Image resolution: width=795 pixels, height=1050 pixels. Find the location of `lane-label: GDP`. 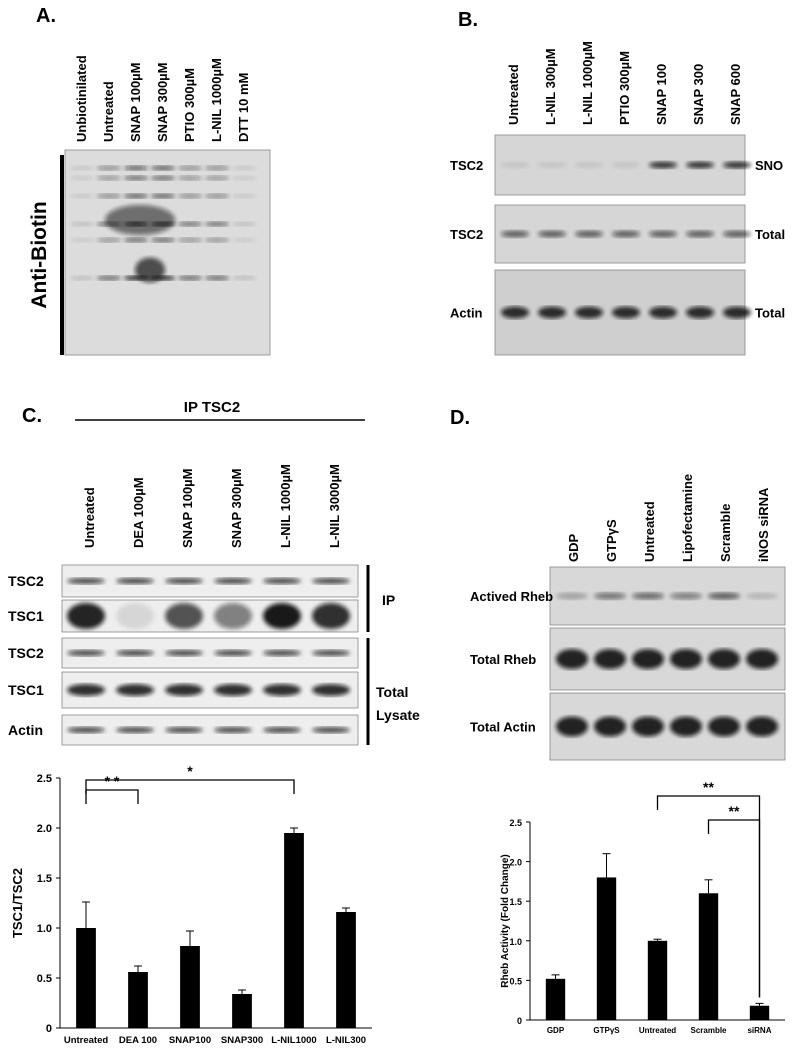

lane-label: GDP is located at coordinates (573, 548).